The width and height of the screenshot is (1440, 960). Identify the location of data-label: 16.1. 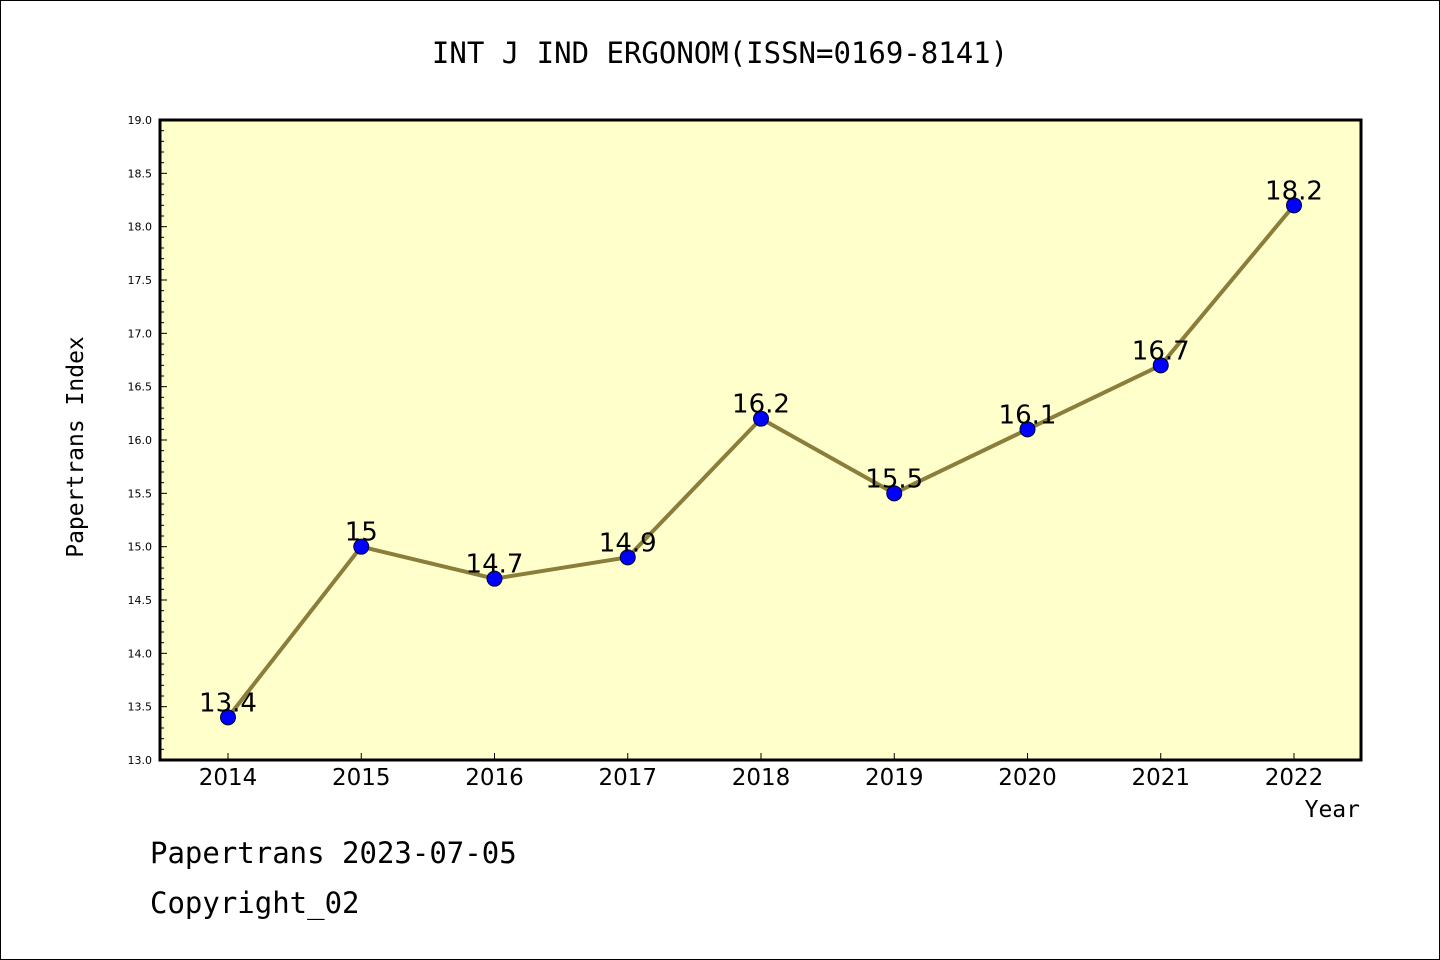
(1028, 415).